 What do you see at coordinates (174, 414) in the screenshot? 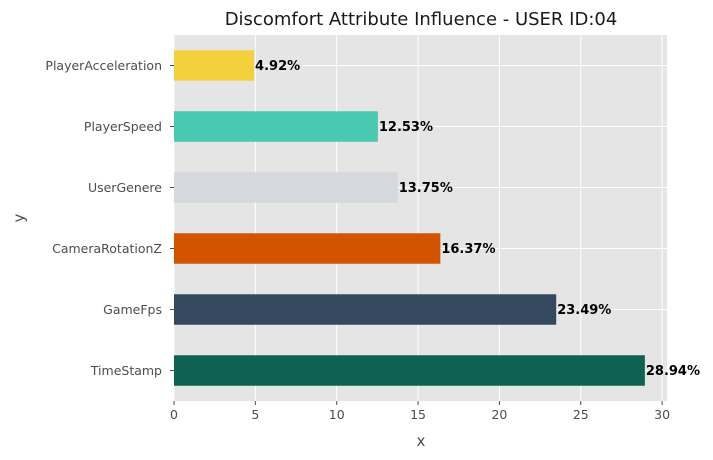
I see `x-tick-label: 0` at bounding box center [174, 414].